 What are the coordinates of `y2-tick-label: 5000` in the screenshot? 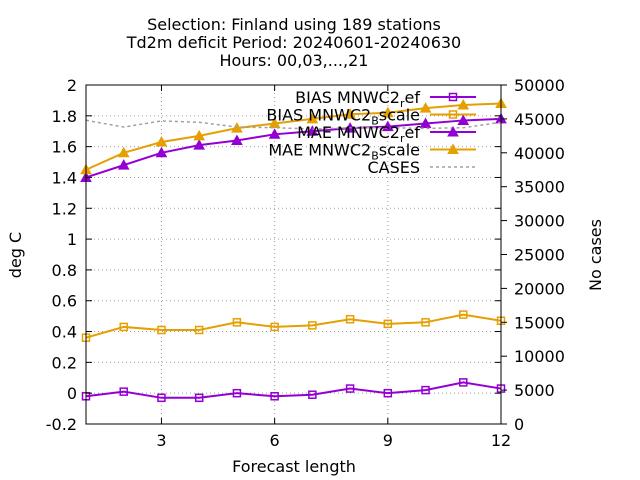 It's located at (534, 390).